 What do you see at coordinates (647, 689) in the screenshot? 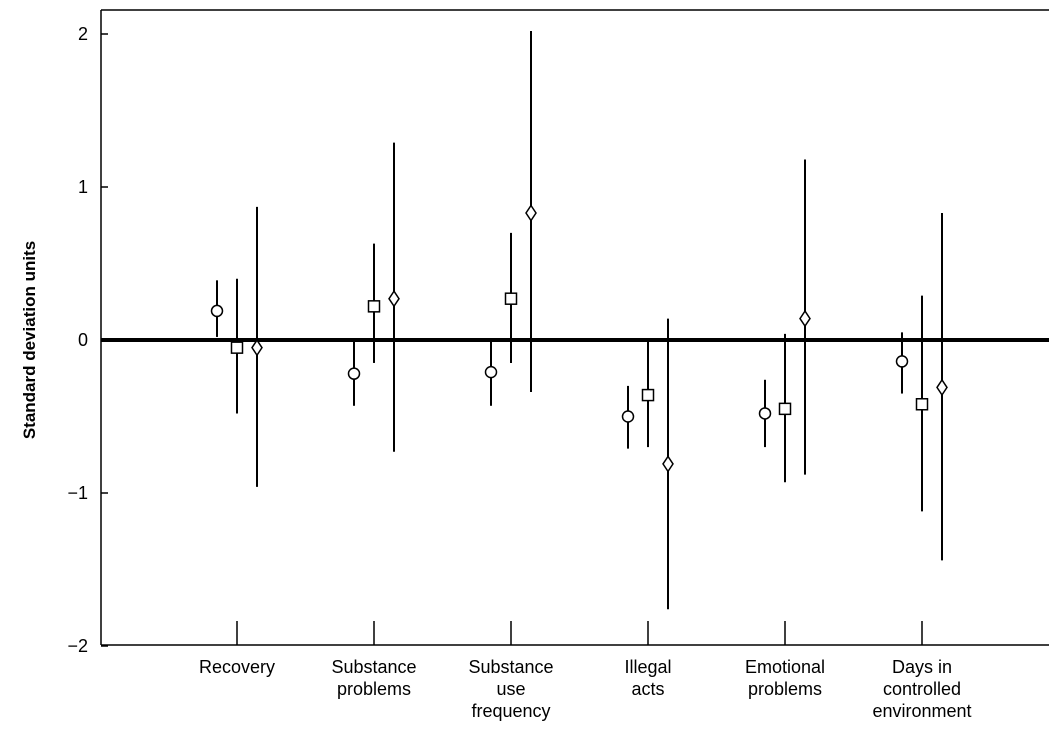
I see `x-category-label: acts` at bounding box center [647, 689].